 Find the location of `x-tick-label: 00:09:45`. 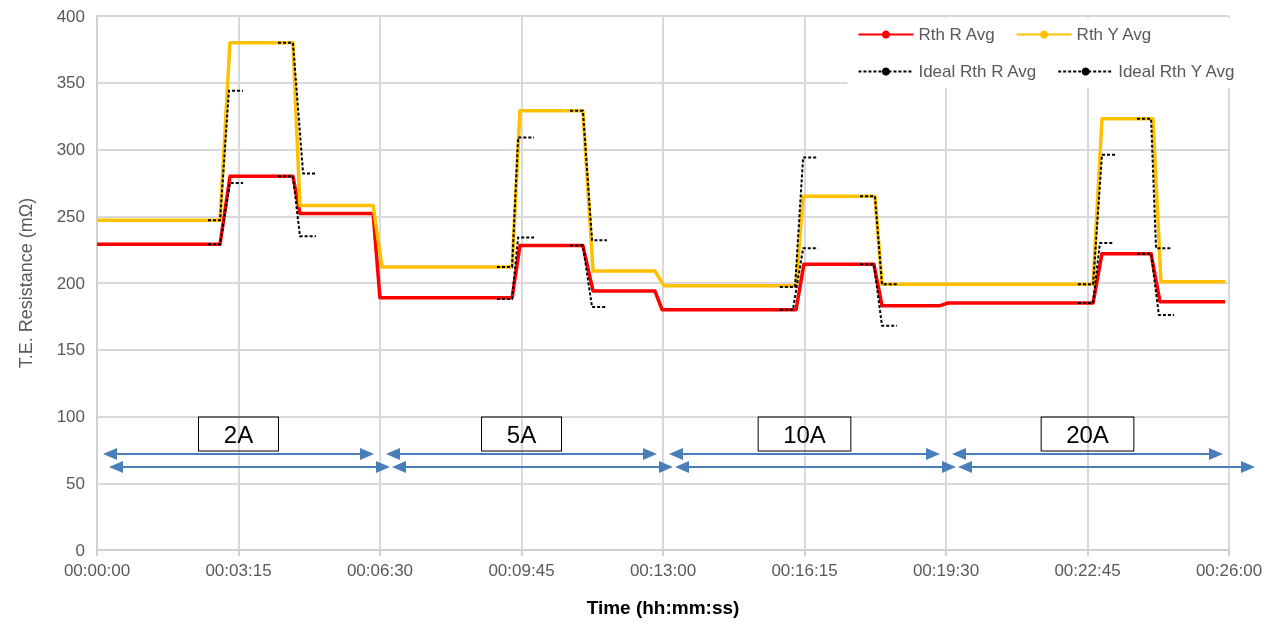

x-tick-label: 00:09:45 is located at coordinates (521, 570).